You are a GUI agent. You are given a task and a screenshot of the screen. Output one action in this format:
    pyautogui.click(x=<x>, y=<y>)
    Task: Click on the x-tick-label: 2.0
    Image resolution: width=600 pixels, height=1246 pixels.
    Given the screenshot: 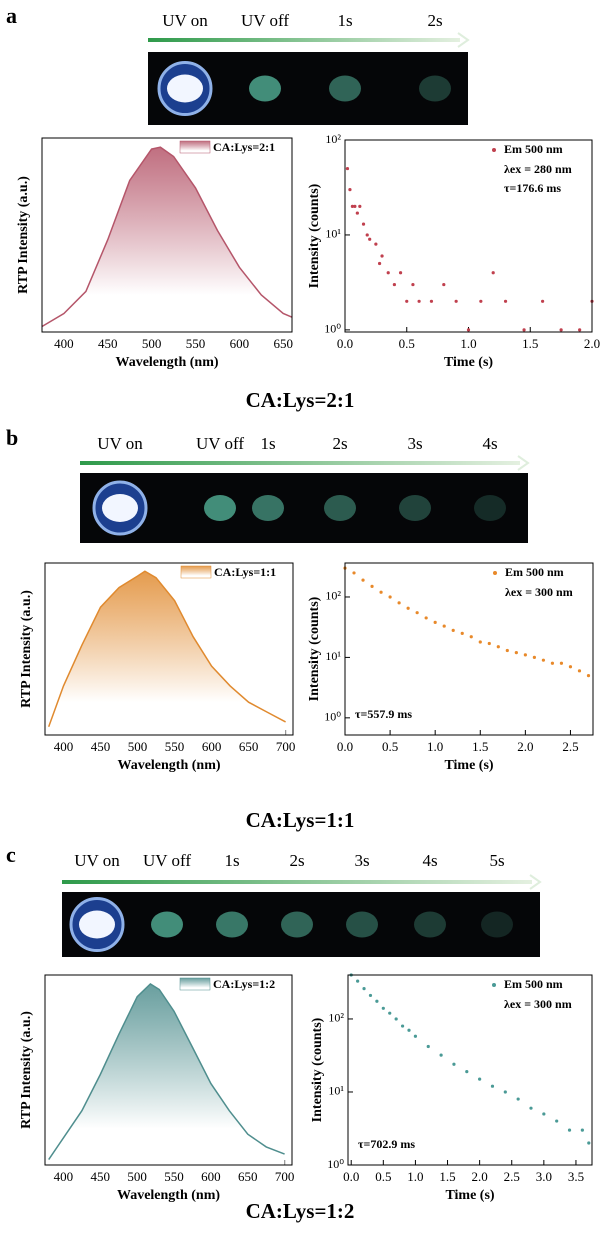 What is the action you would take?
    pyautogui.click(x=592, y=343)
    